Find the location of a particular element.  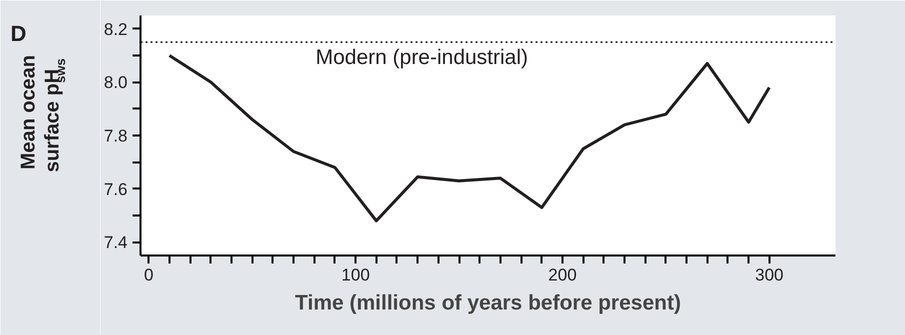

y-tick-label: 7.8 is located at coordinates (116, 136).